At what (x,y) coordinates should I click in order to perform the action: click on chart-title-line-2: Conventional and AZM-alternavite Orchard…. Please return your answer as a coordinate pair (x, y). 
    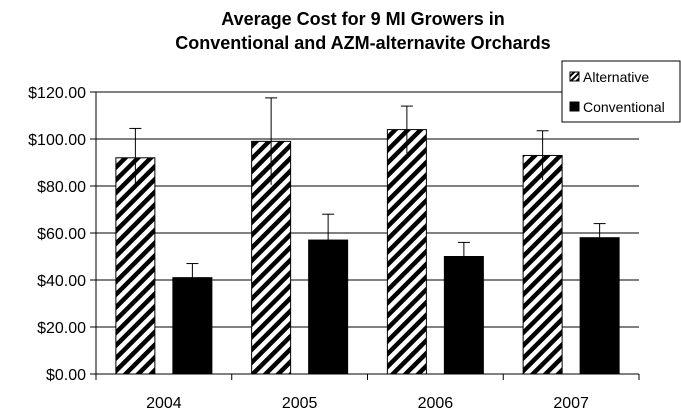
    Looking at the image, I should click on (362, 43).